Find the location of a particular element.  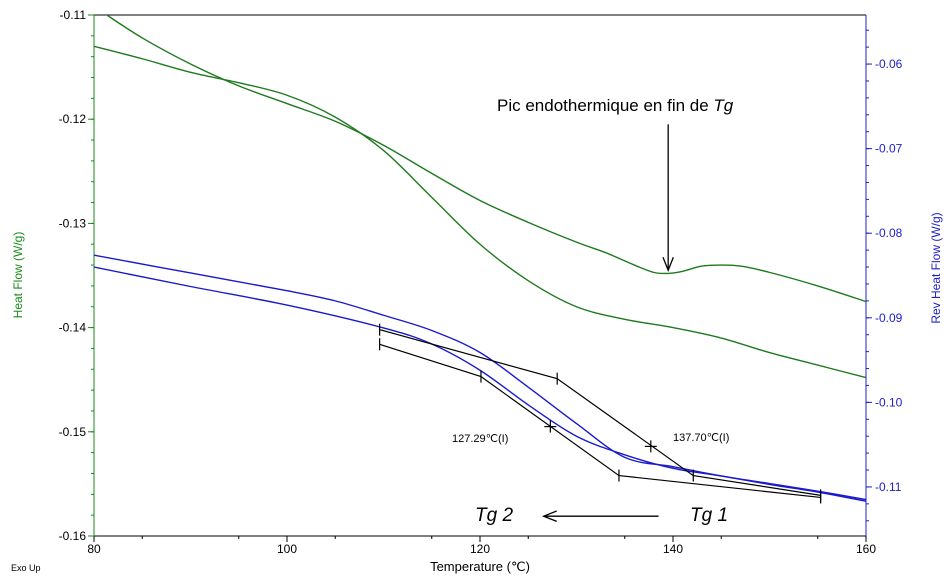

y-left-axis-label: Heat Flow (W/g) is located at coordinates (18, 275).